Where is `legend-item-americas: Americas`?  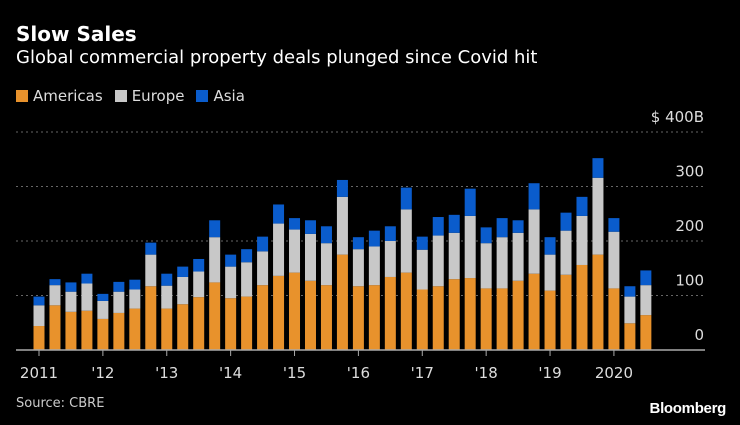 legend-item-americas: Americas is located at coordinates (59, 96).